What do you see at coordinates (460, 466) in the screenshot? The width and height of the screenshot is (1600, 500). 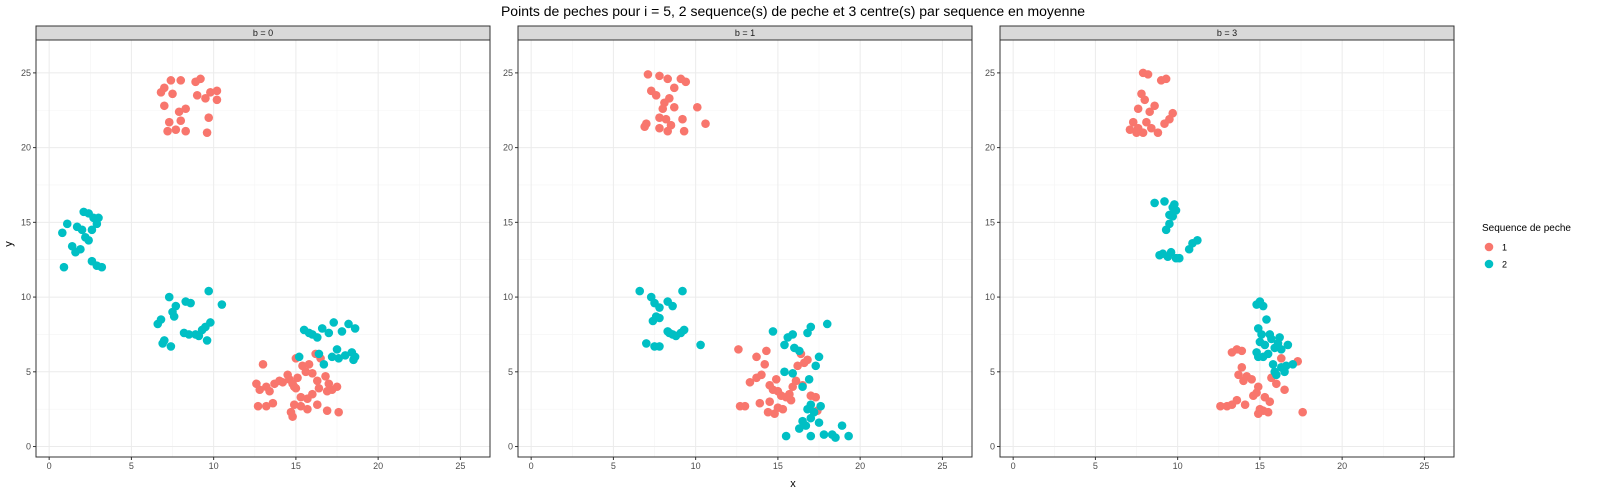 I see `x-tick-label: 25` at bounding box center [460, 466].